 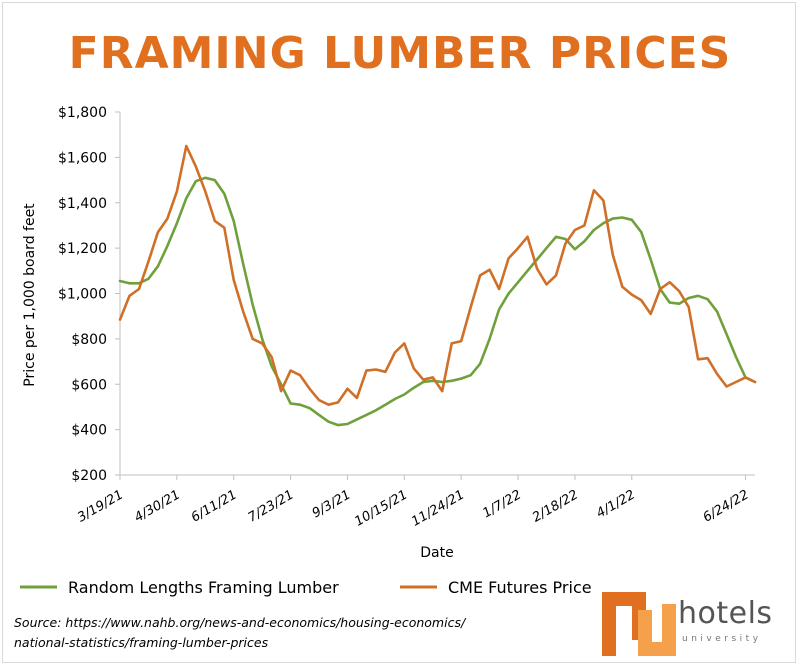 What do you see at coordinates (400, 53) in the screenshot?
I see `chart-title: FRAMING LUMBER PRICES` at bounding box center [400, 53].